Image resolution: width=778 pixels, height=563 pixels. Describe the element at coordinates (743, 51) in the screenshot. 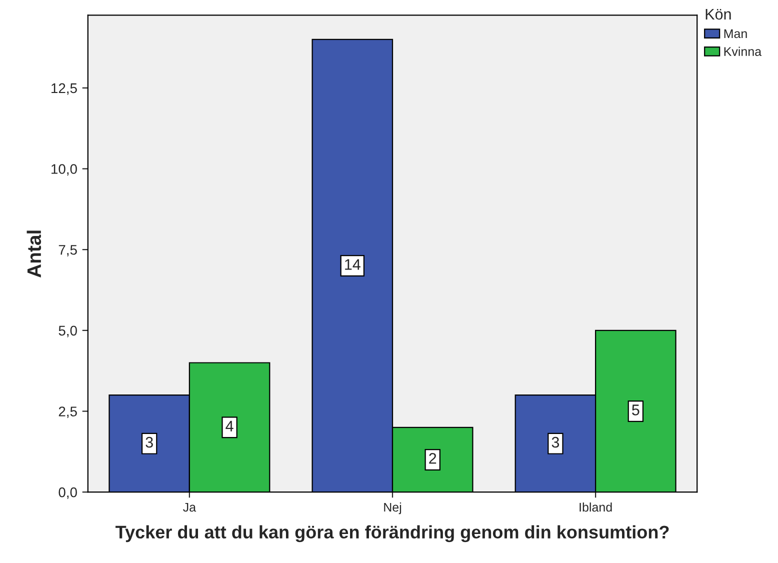

I see `legend-label: Kvinna` at that location.